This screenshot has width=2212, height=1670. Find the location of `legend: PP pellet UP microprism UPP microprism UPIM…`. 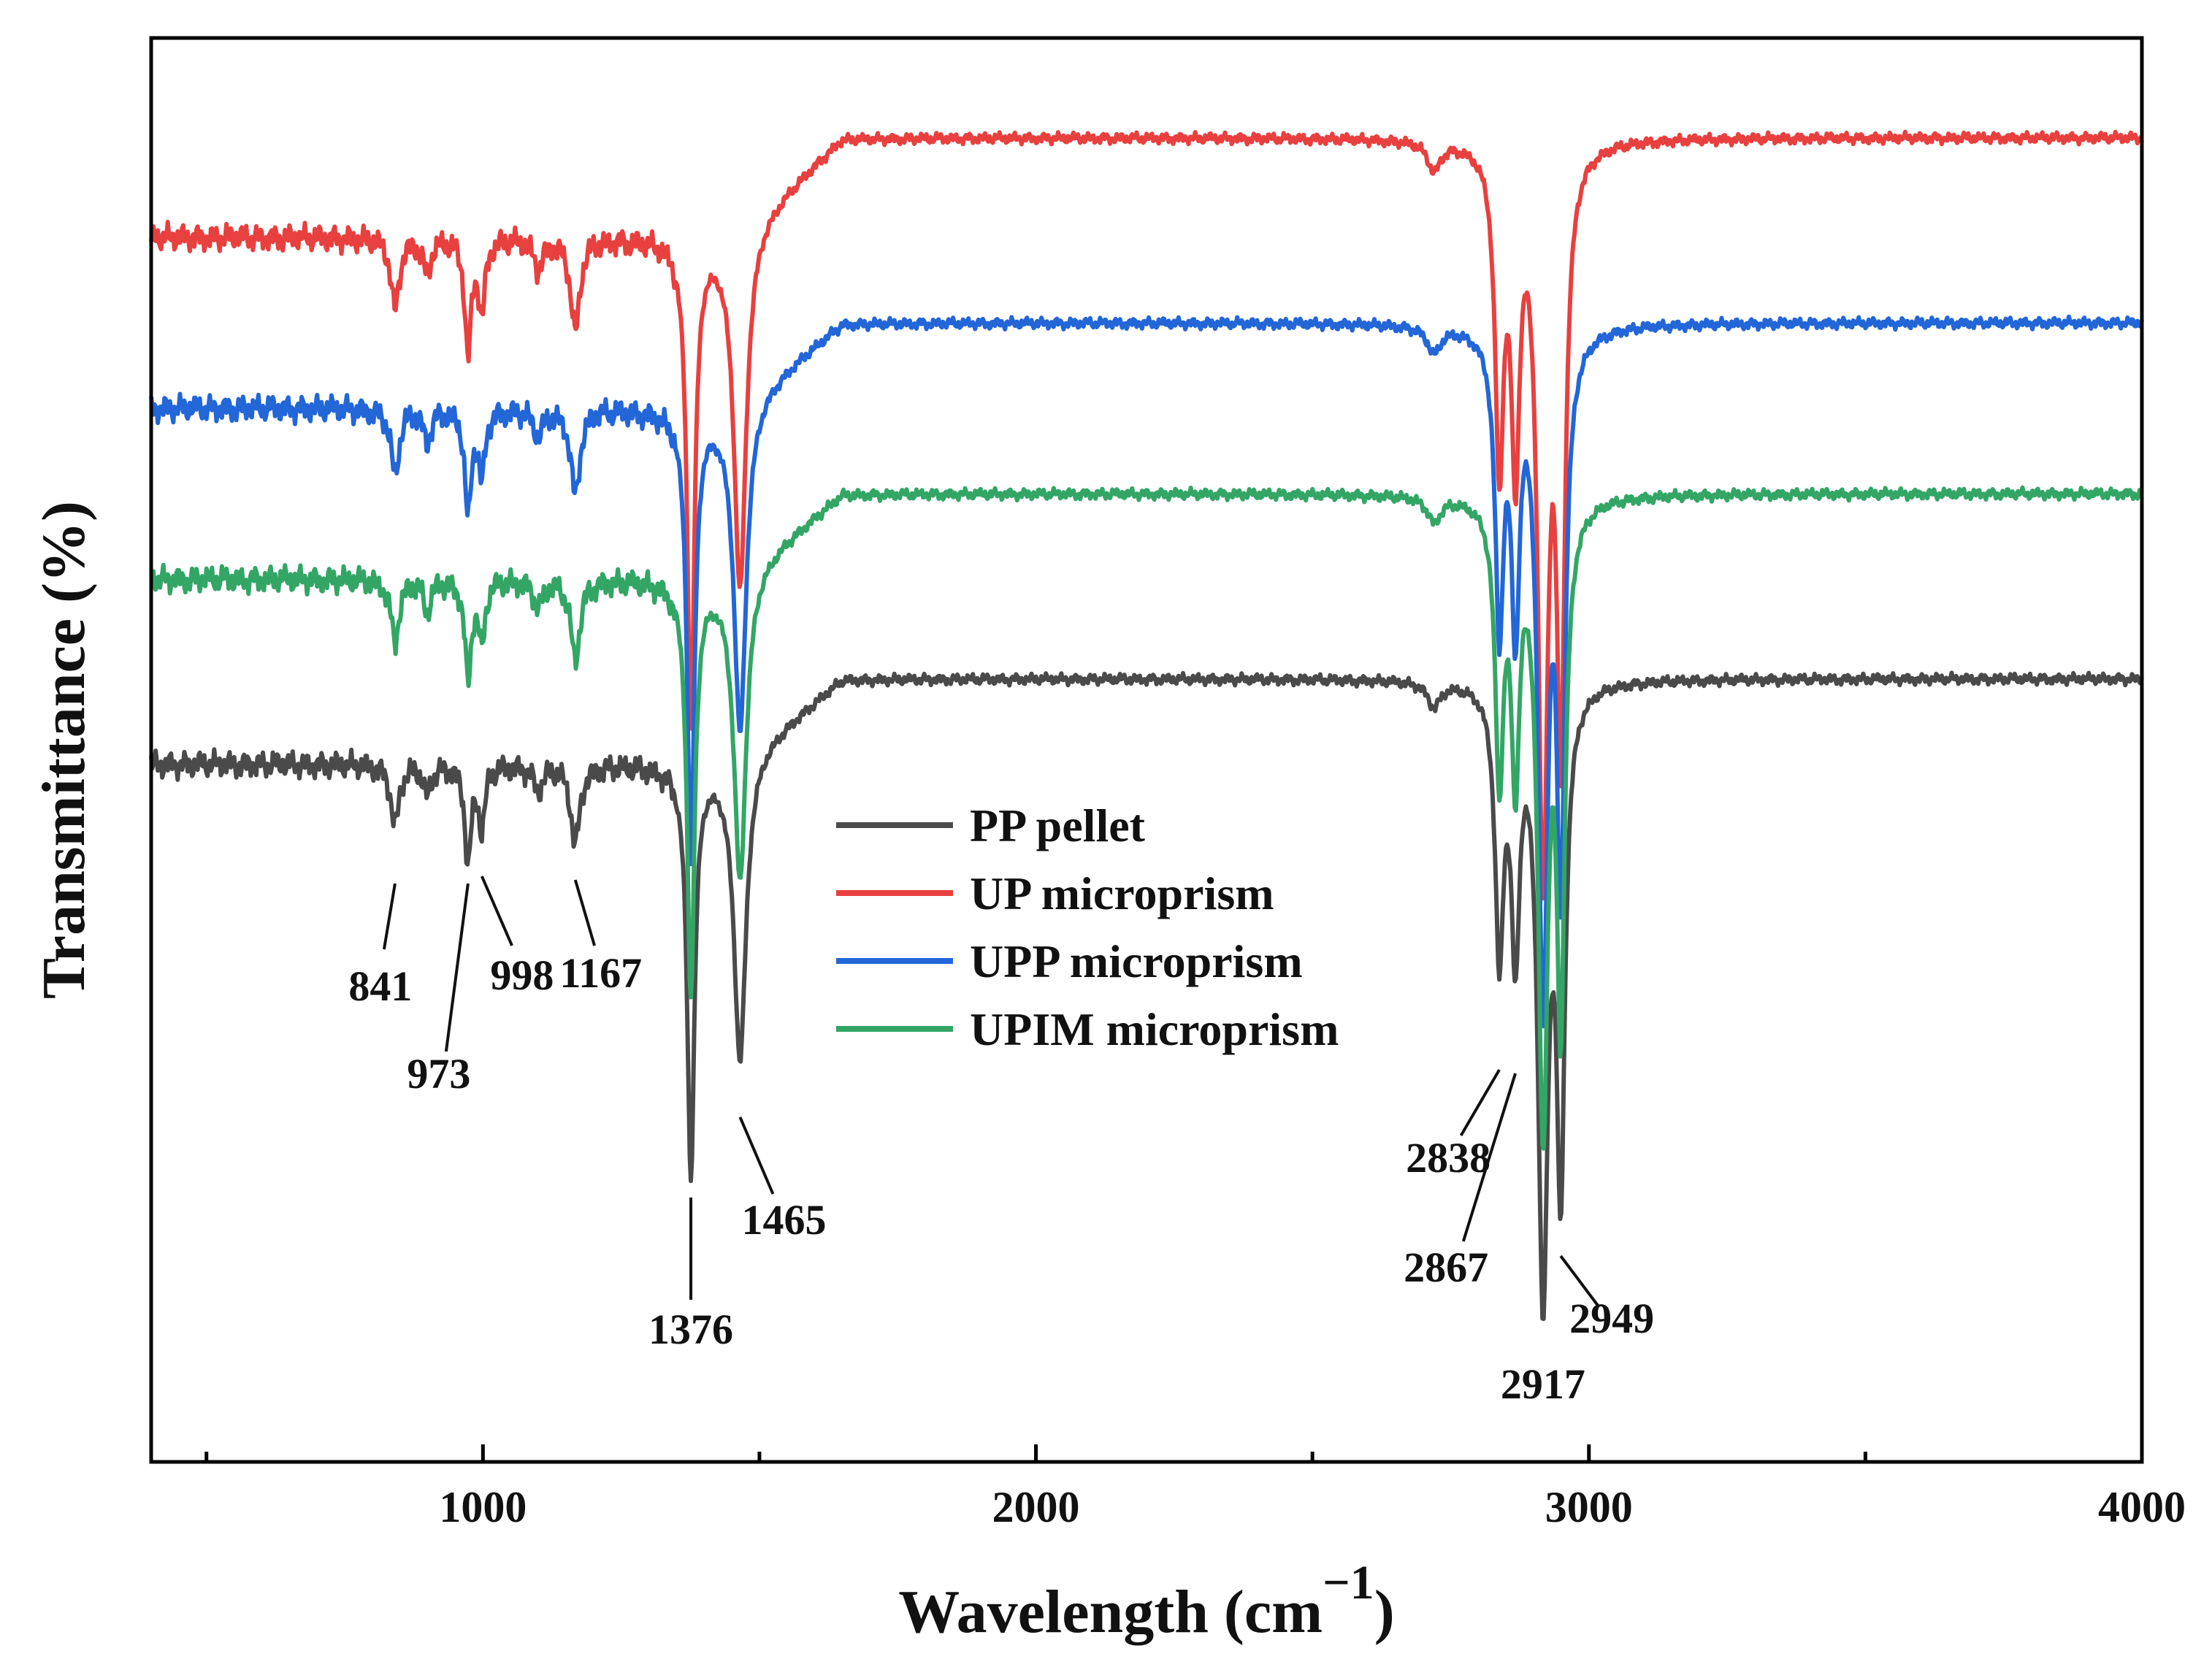

legend: PP pellet UP microprism UPP microprism UPIM… is located at coordinates (1087, 928).